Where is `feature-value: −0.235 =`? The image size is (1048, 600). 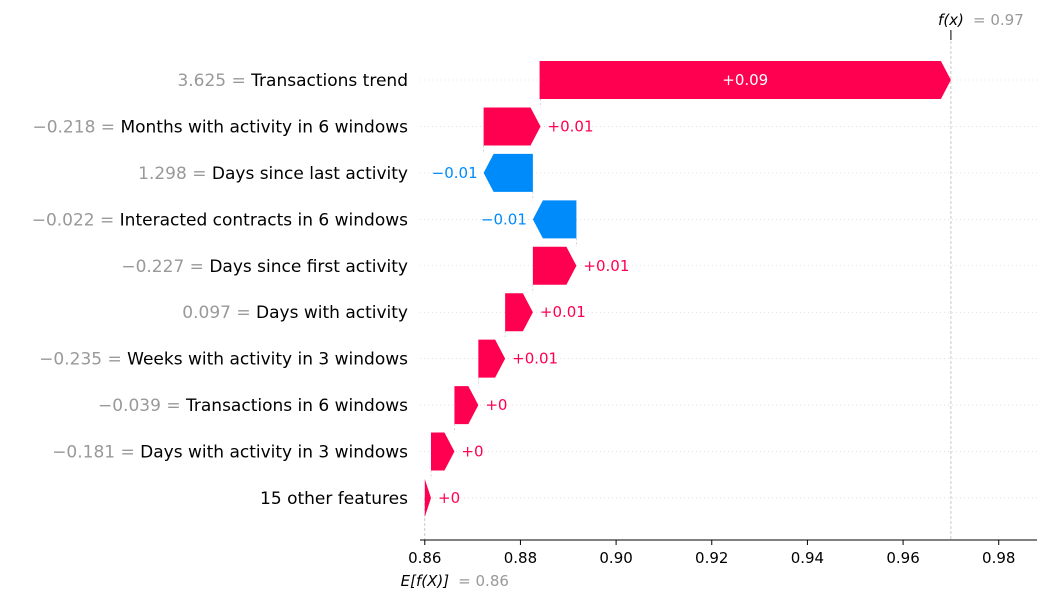
feature-value: −0.235 = is located at coordinates (83, 360).